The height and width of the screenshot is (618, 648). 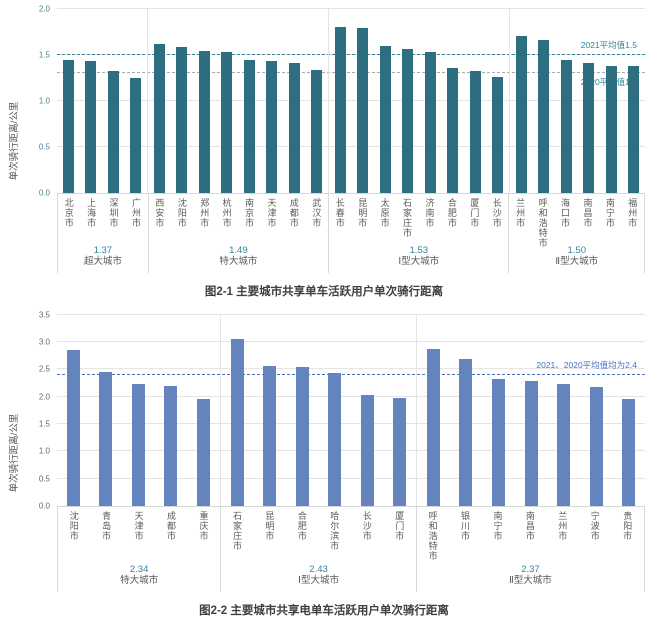 What do you see at coordinates (530, 535) in the screenshot?
I see `city-labels-row: 呼 和 浩 特 市银 川 市南 宁 市南 昌 市兰 州 市宁 波 市贵 阳 市` at bounding box center [530, 535].